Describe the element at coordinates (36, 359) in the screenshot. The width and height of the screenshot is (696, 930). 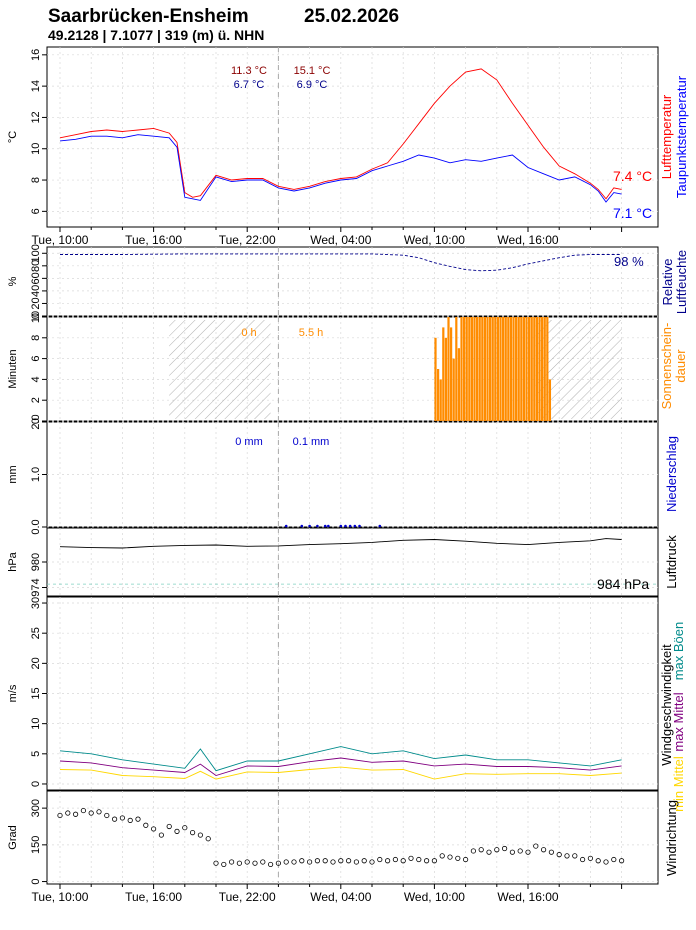
I see `sunshine-ytick-label: 6` at that location.